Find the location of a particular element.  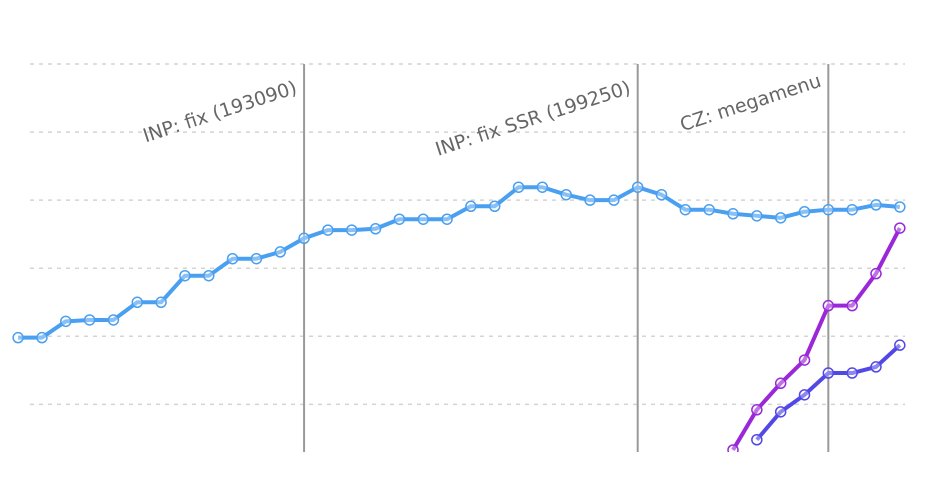

annotation-label: CZ: megamenu is located at coordinates (750, 103).